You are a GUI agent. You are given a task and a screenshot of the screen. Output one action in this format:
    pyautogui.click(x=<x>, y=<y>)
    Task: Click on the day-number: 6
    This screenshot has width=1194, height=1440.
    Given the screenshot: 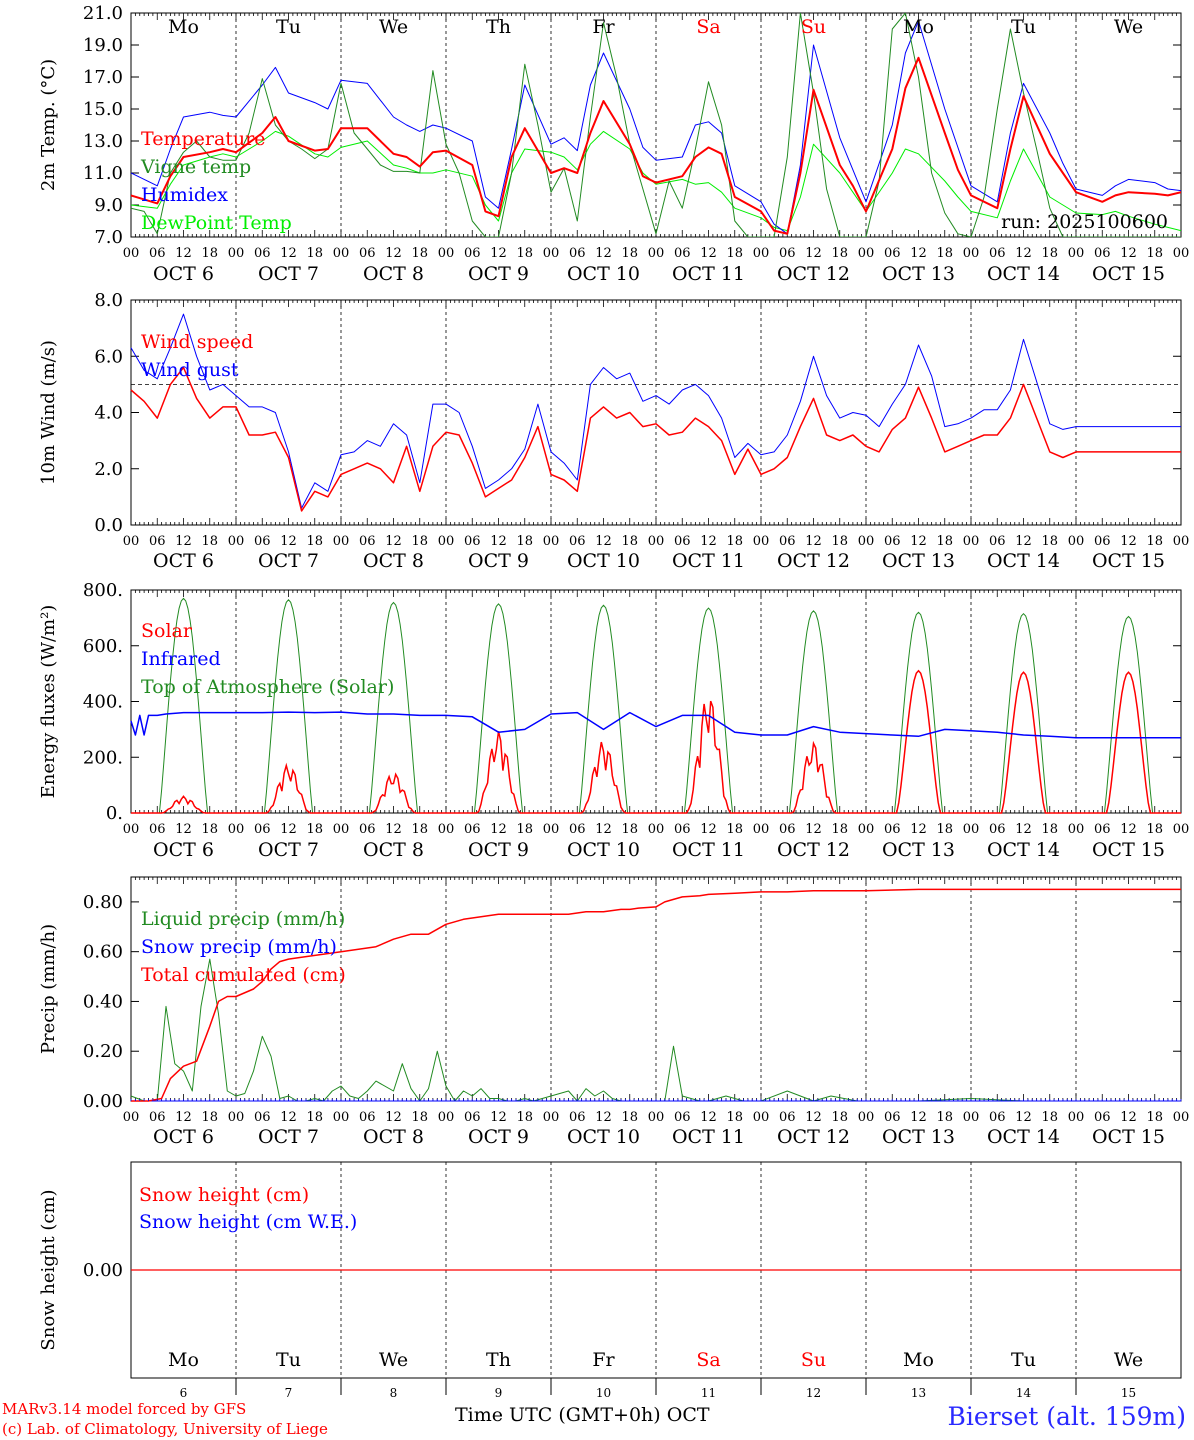 What is the action you would take?
    pyautogui.click(x=184, y=1393)
    